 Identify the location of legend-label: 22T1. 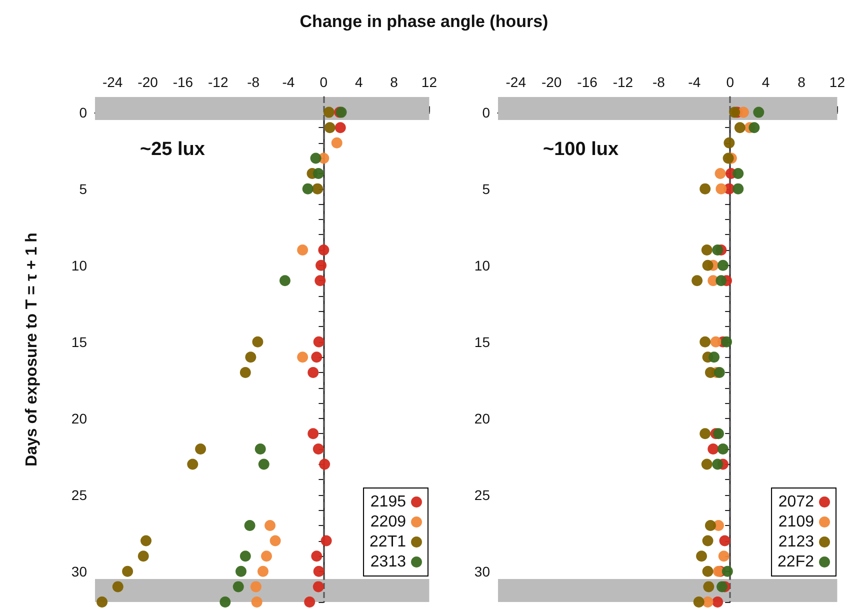
(388, 542).